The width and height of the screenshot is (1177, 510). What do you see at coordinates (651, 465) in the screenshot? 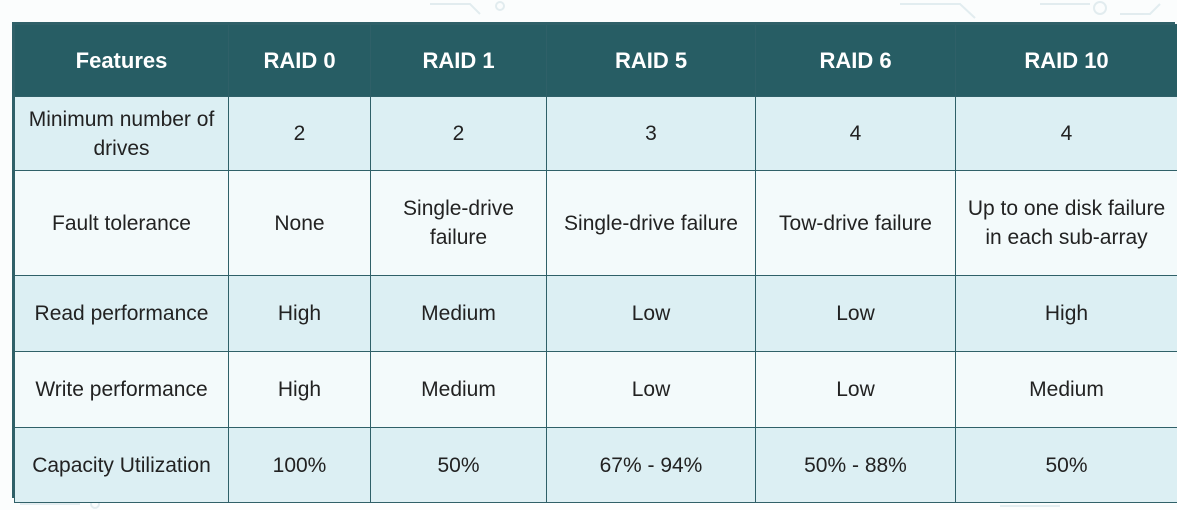
I see `table-cell: 67% - 94%` at bounding box center [651, 465].